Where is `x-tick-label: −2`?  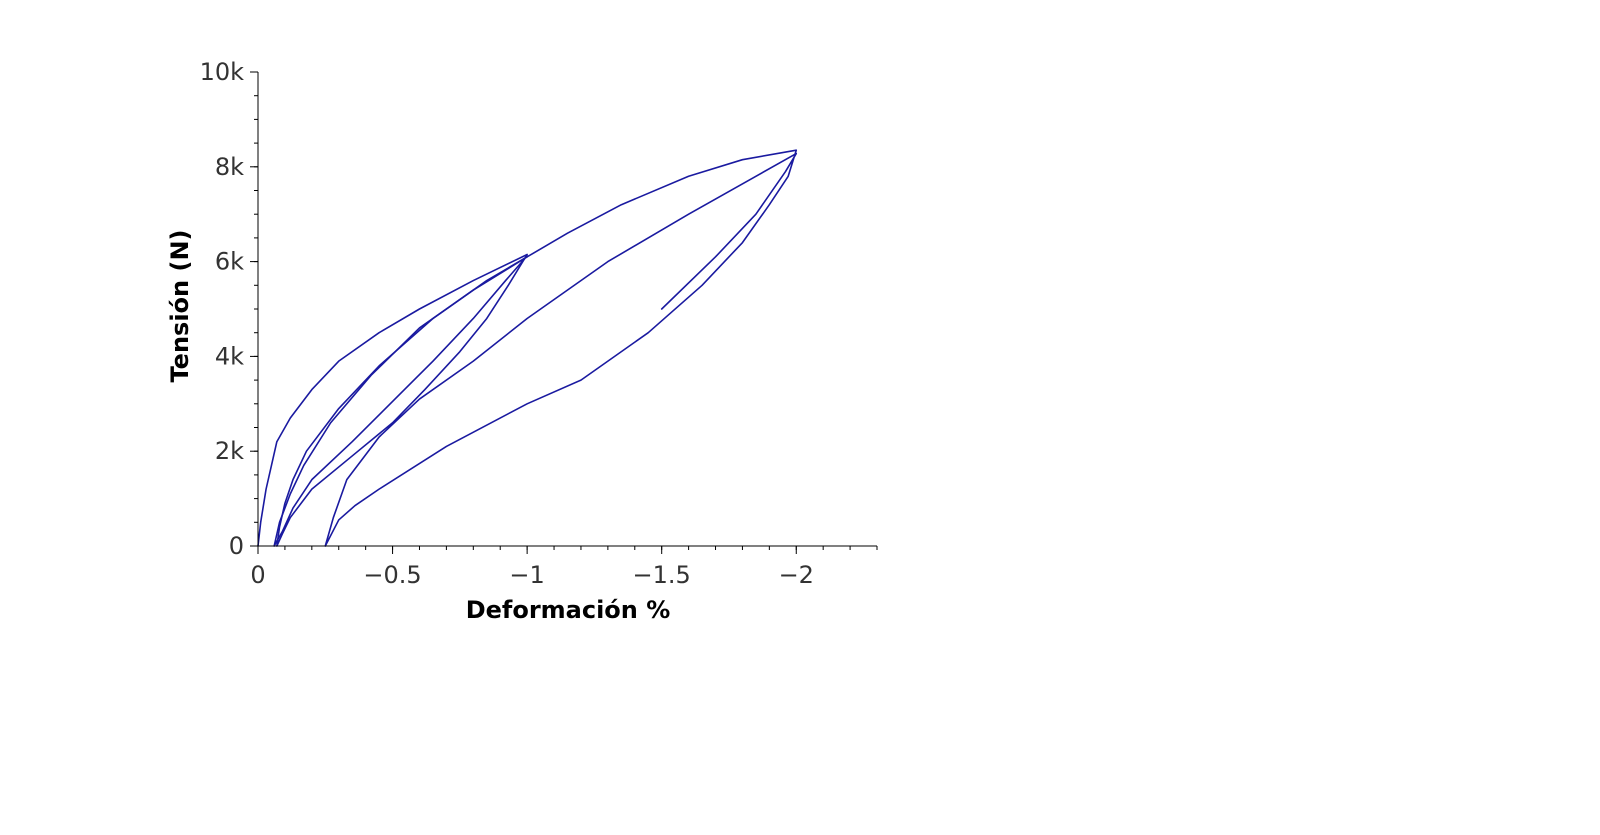
x-tick-label: −2 is located at coordinates (796, 575).